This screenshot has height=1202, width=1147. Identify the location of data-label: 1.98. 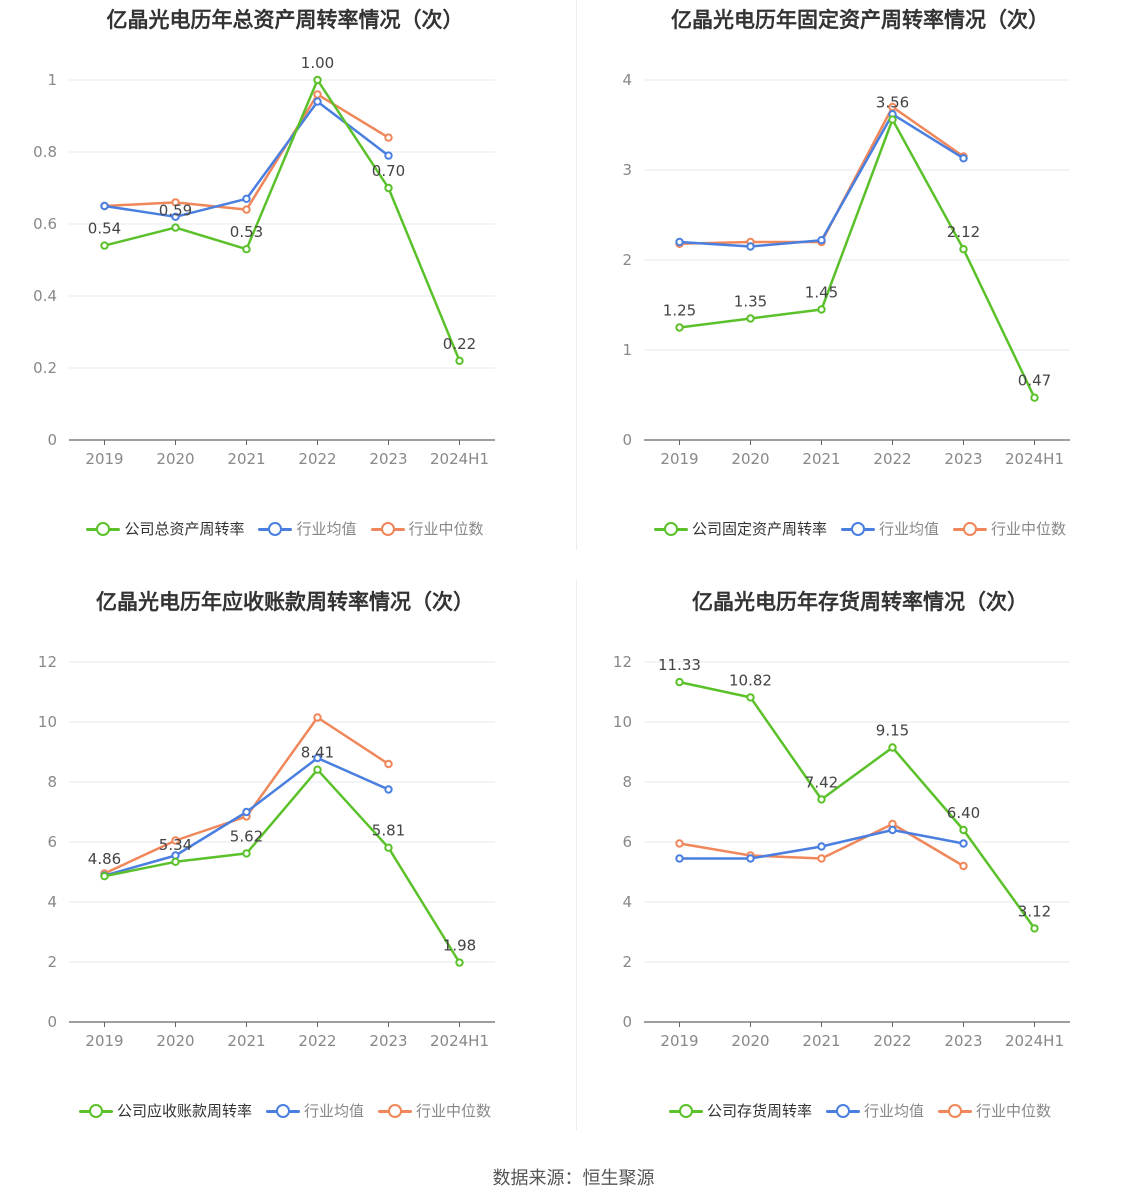
(459, 946).